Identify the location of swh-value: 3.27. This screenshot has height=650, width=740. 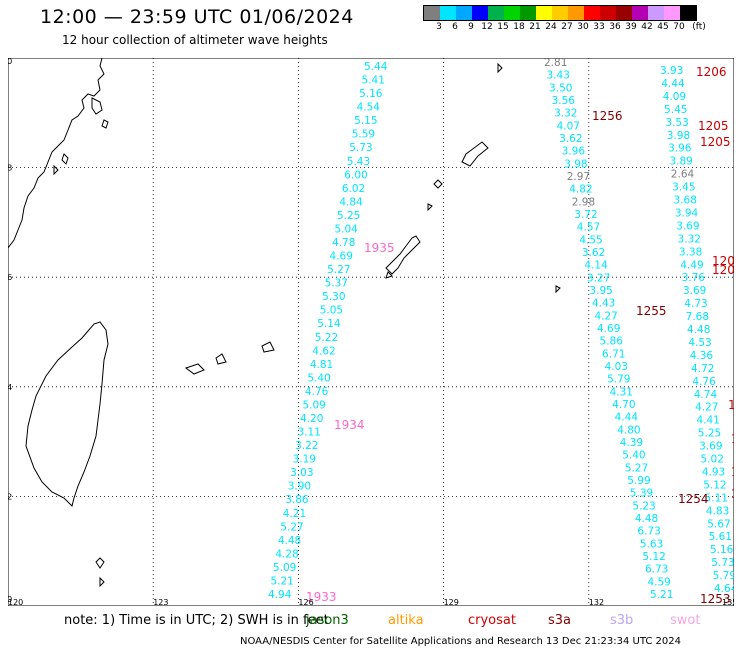
(598, 278).